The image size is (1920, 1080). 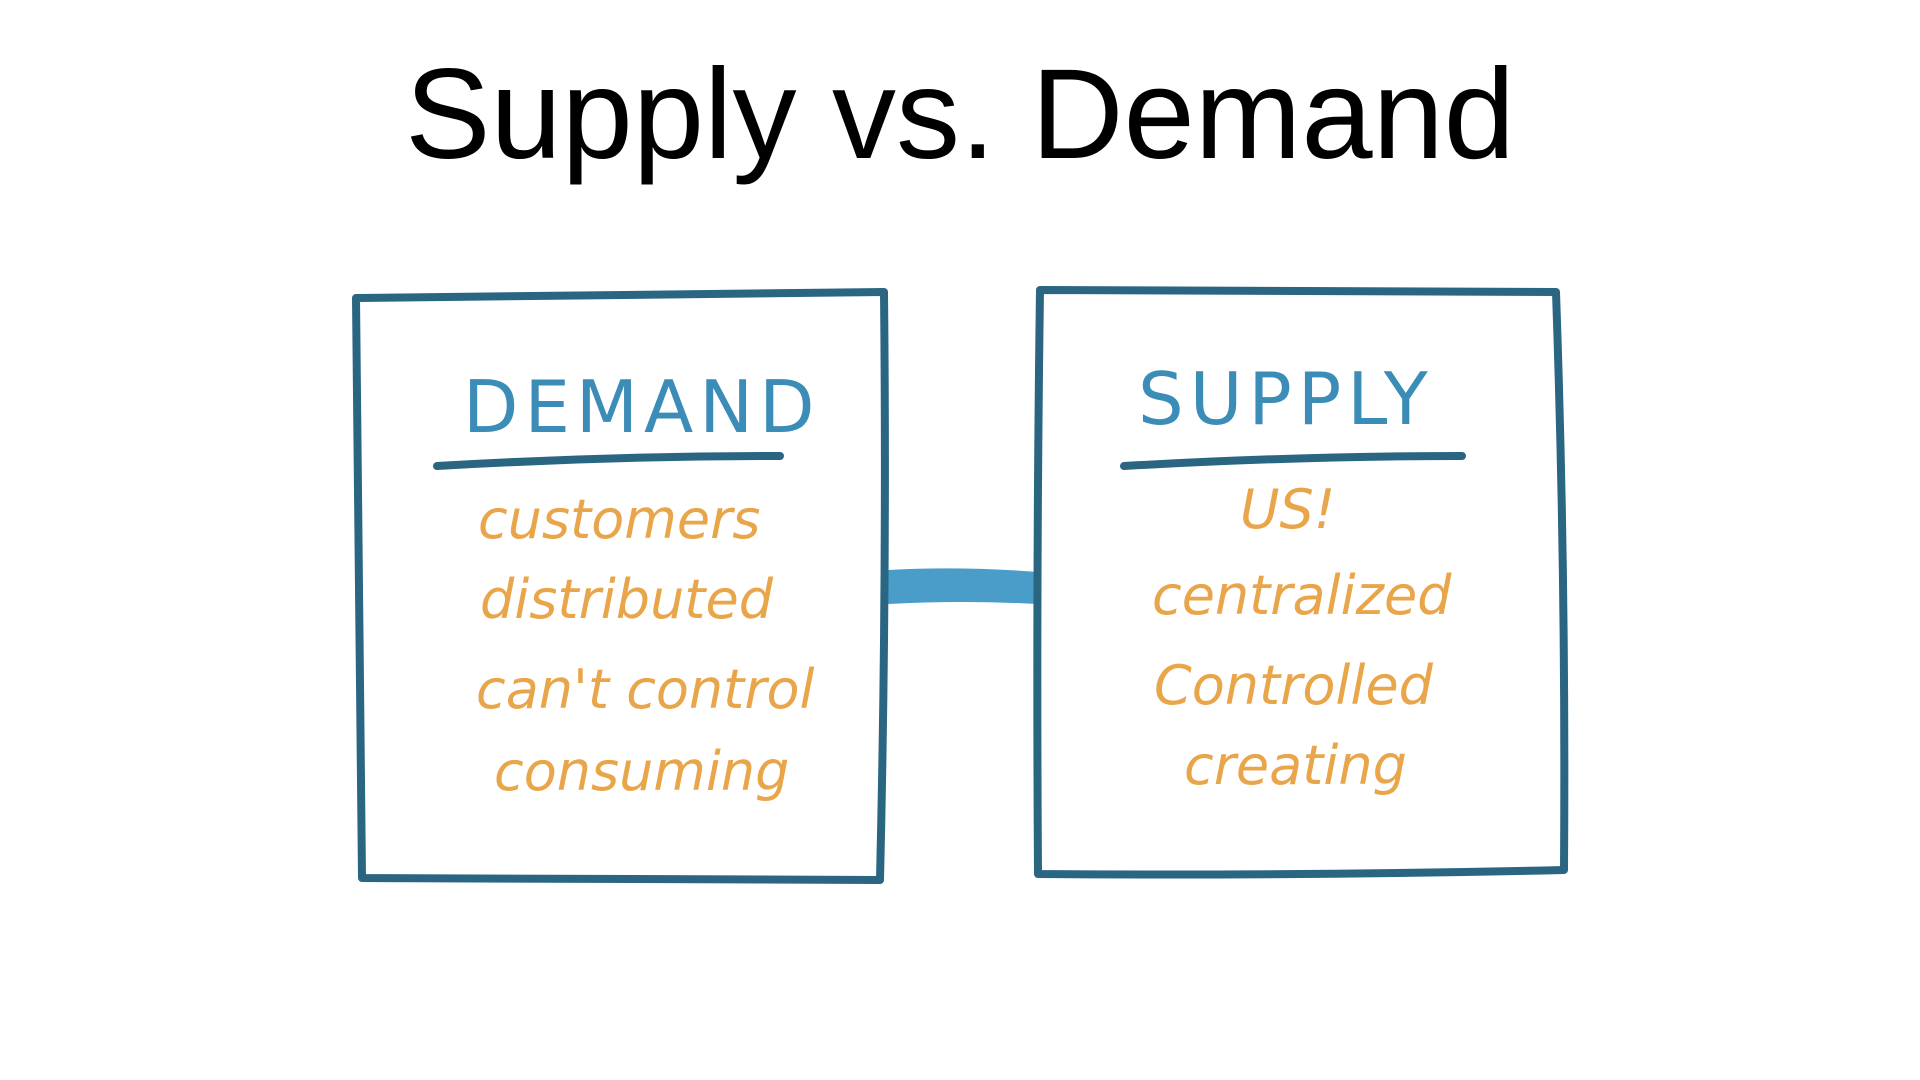 I want to click on demand-heading: DEMAND, so click(x=642, y=407).